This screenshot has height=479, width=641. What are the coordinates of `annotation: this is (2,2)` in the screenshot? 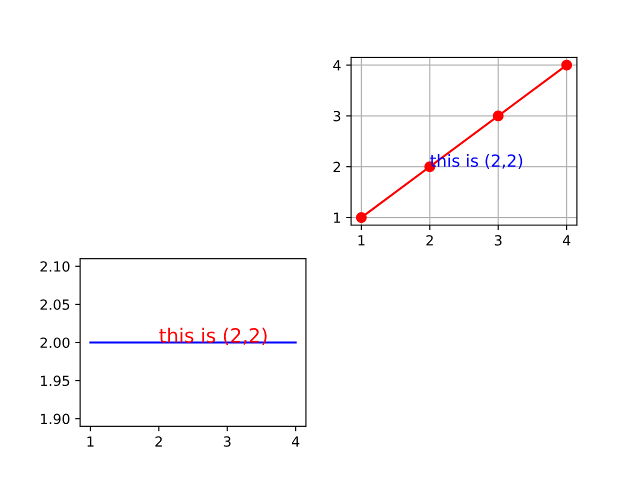 It's located at (213, 337).